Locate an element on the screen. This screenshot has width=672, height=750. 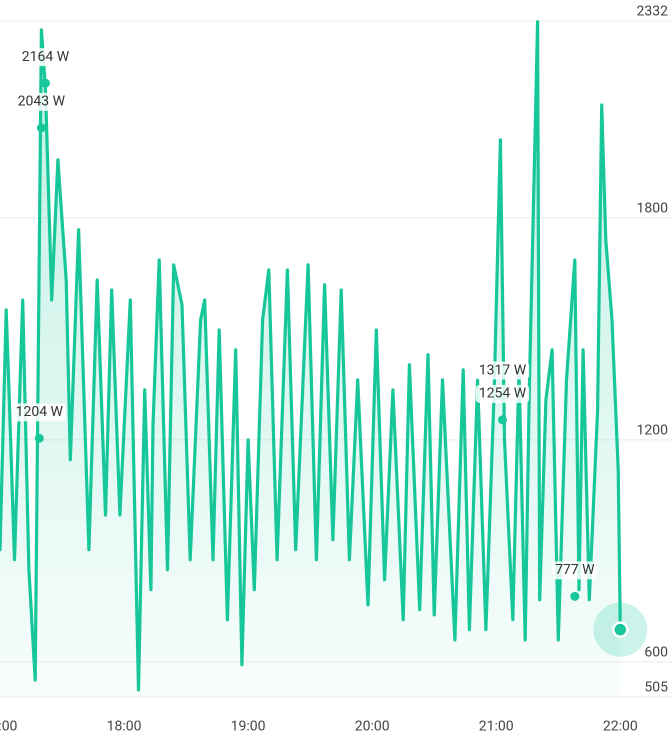
current-point is located at coordinates (620, 629).